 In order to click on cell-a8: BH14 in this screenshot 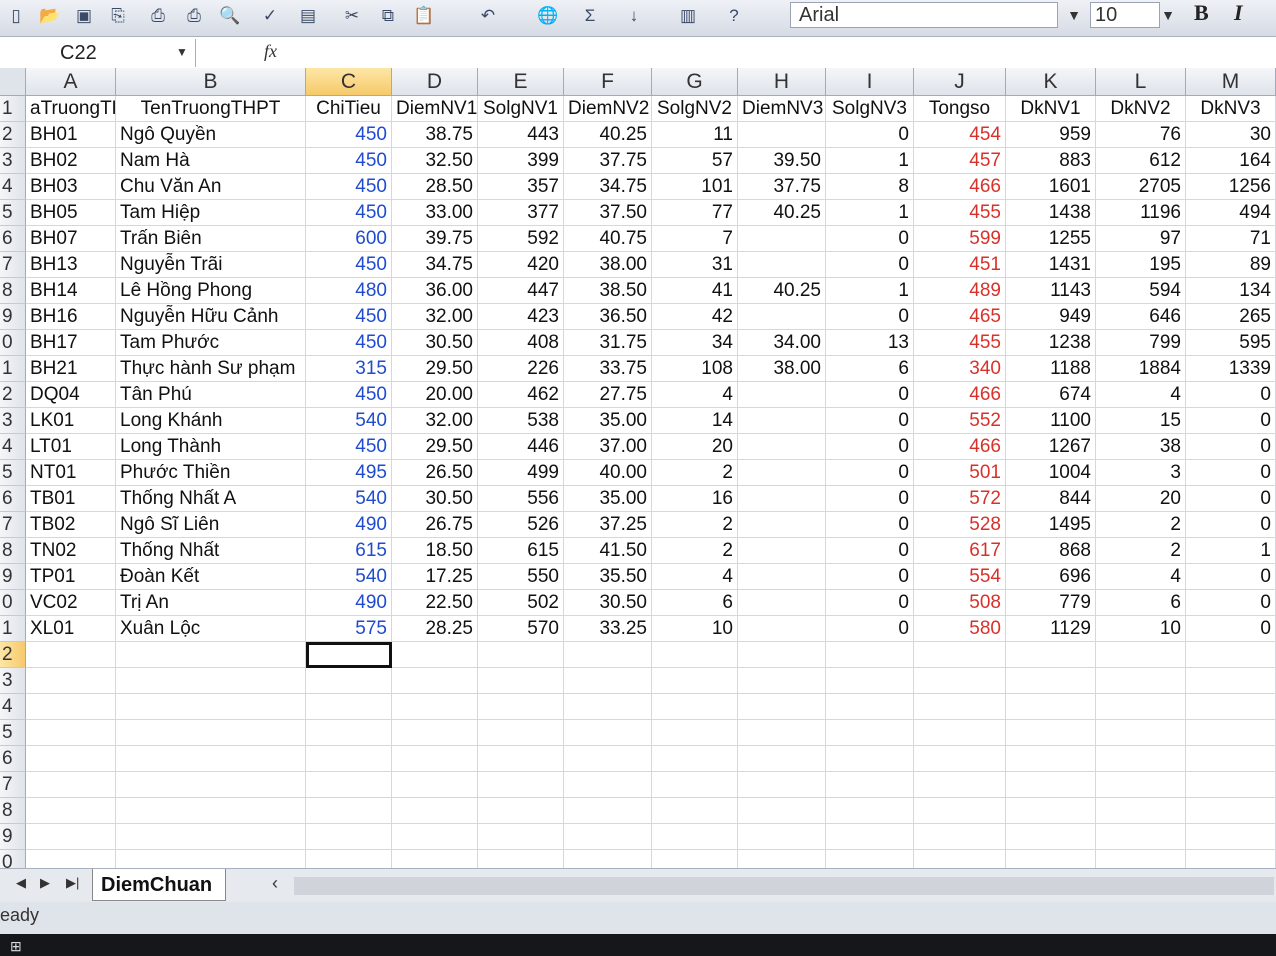, I will do `click(71, 291)`.